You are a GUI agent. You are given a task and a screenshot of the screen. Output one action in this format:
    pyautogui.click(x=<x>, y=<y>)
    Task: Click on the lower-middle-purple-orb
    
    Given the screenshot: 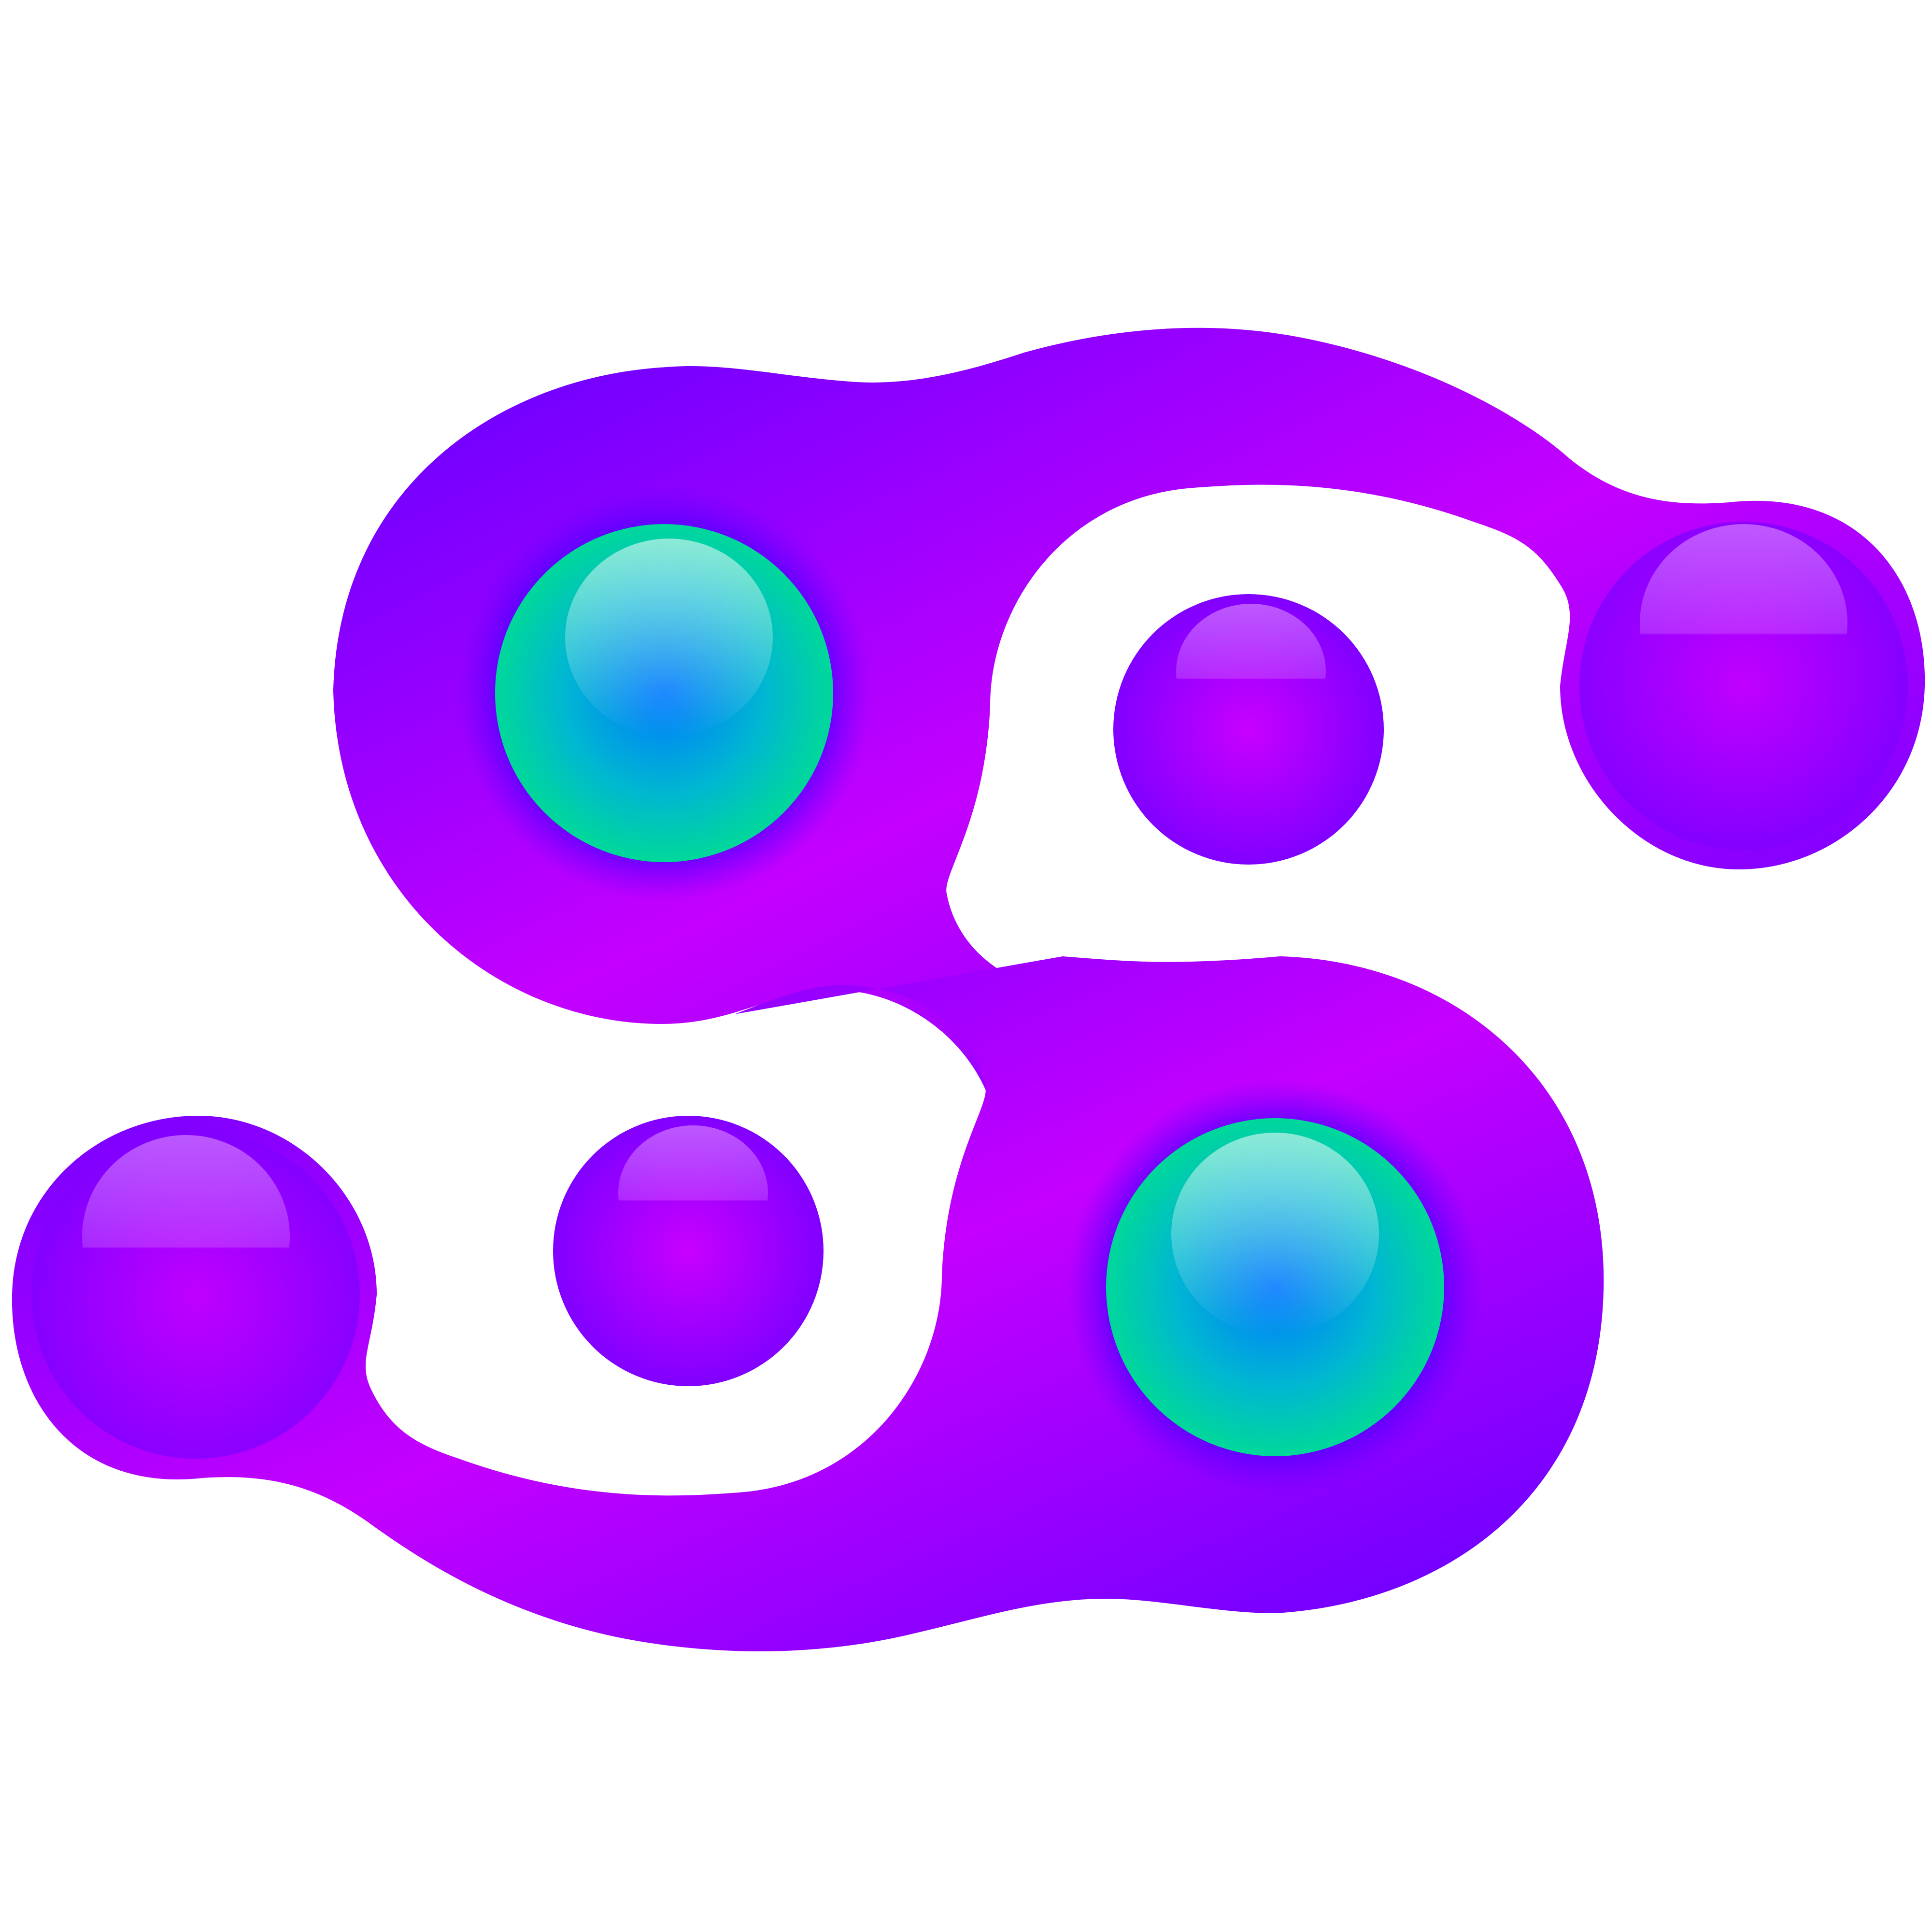 What is the action you would take?
    pyautogui.click(x=688, y=1251)
    